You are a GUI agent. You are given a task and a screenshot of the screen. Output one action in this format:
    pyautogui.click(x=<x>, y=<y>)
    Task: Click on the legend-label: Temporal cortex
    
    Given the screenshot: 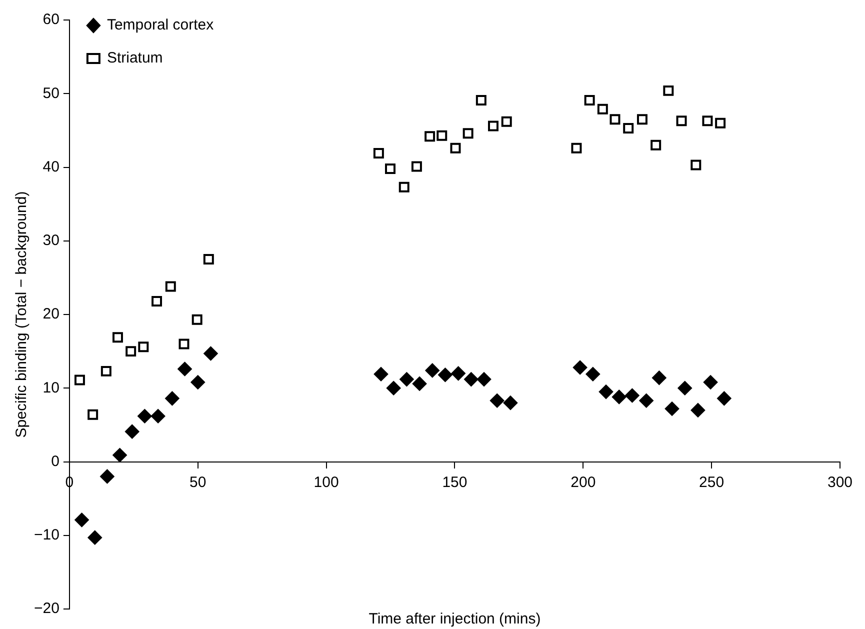 What is the action you would take?
    pyautogui.click(x=160, y=25)
    